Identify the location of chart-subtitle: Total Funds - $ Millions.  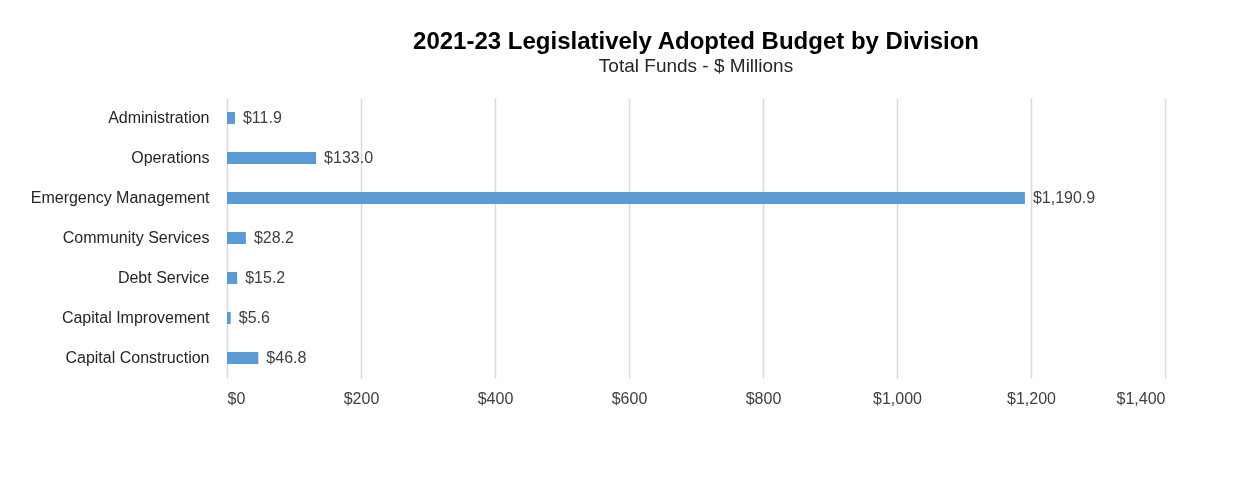
(696, 65).